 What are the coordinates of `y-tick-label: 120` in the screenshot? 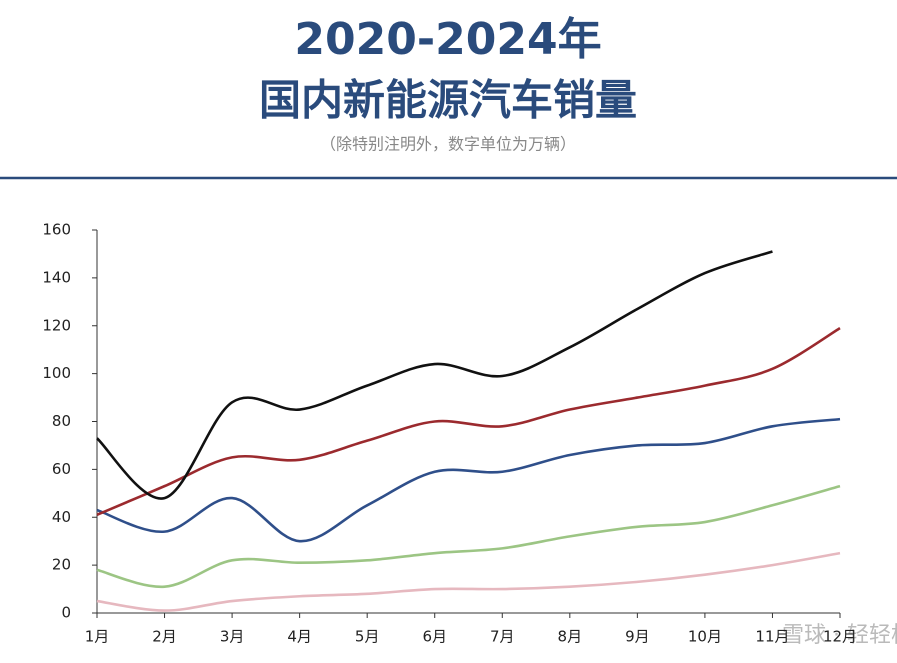 It's located at (56, 325).